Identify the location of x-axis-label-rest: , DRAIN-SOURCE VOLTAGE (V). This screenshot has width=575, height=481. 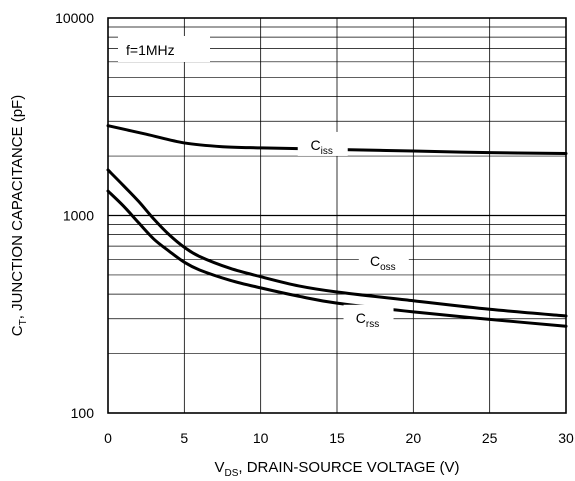
(348, 467).